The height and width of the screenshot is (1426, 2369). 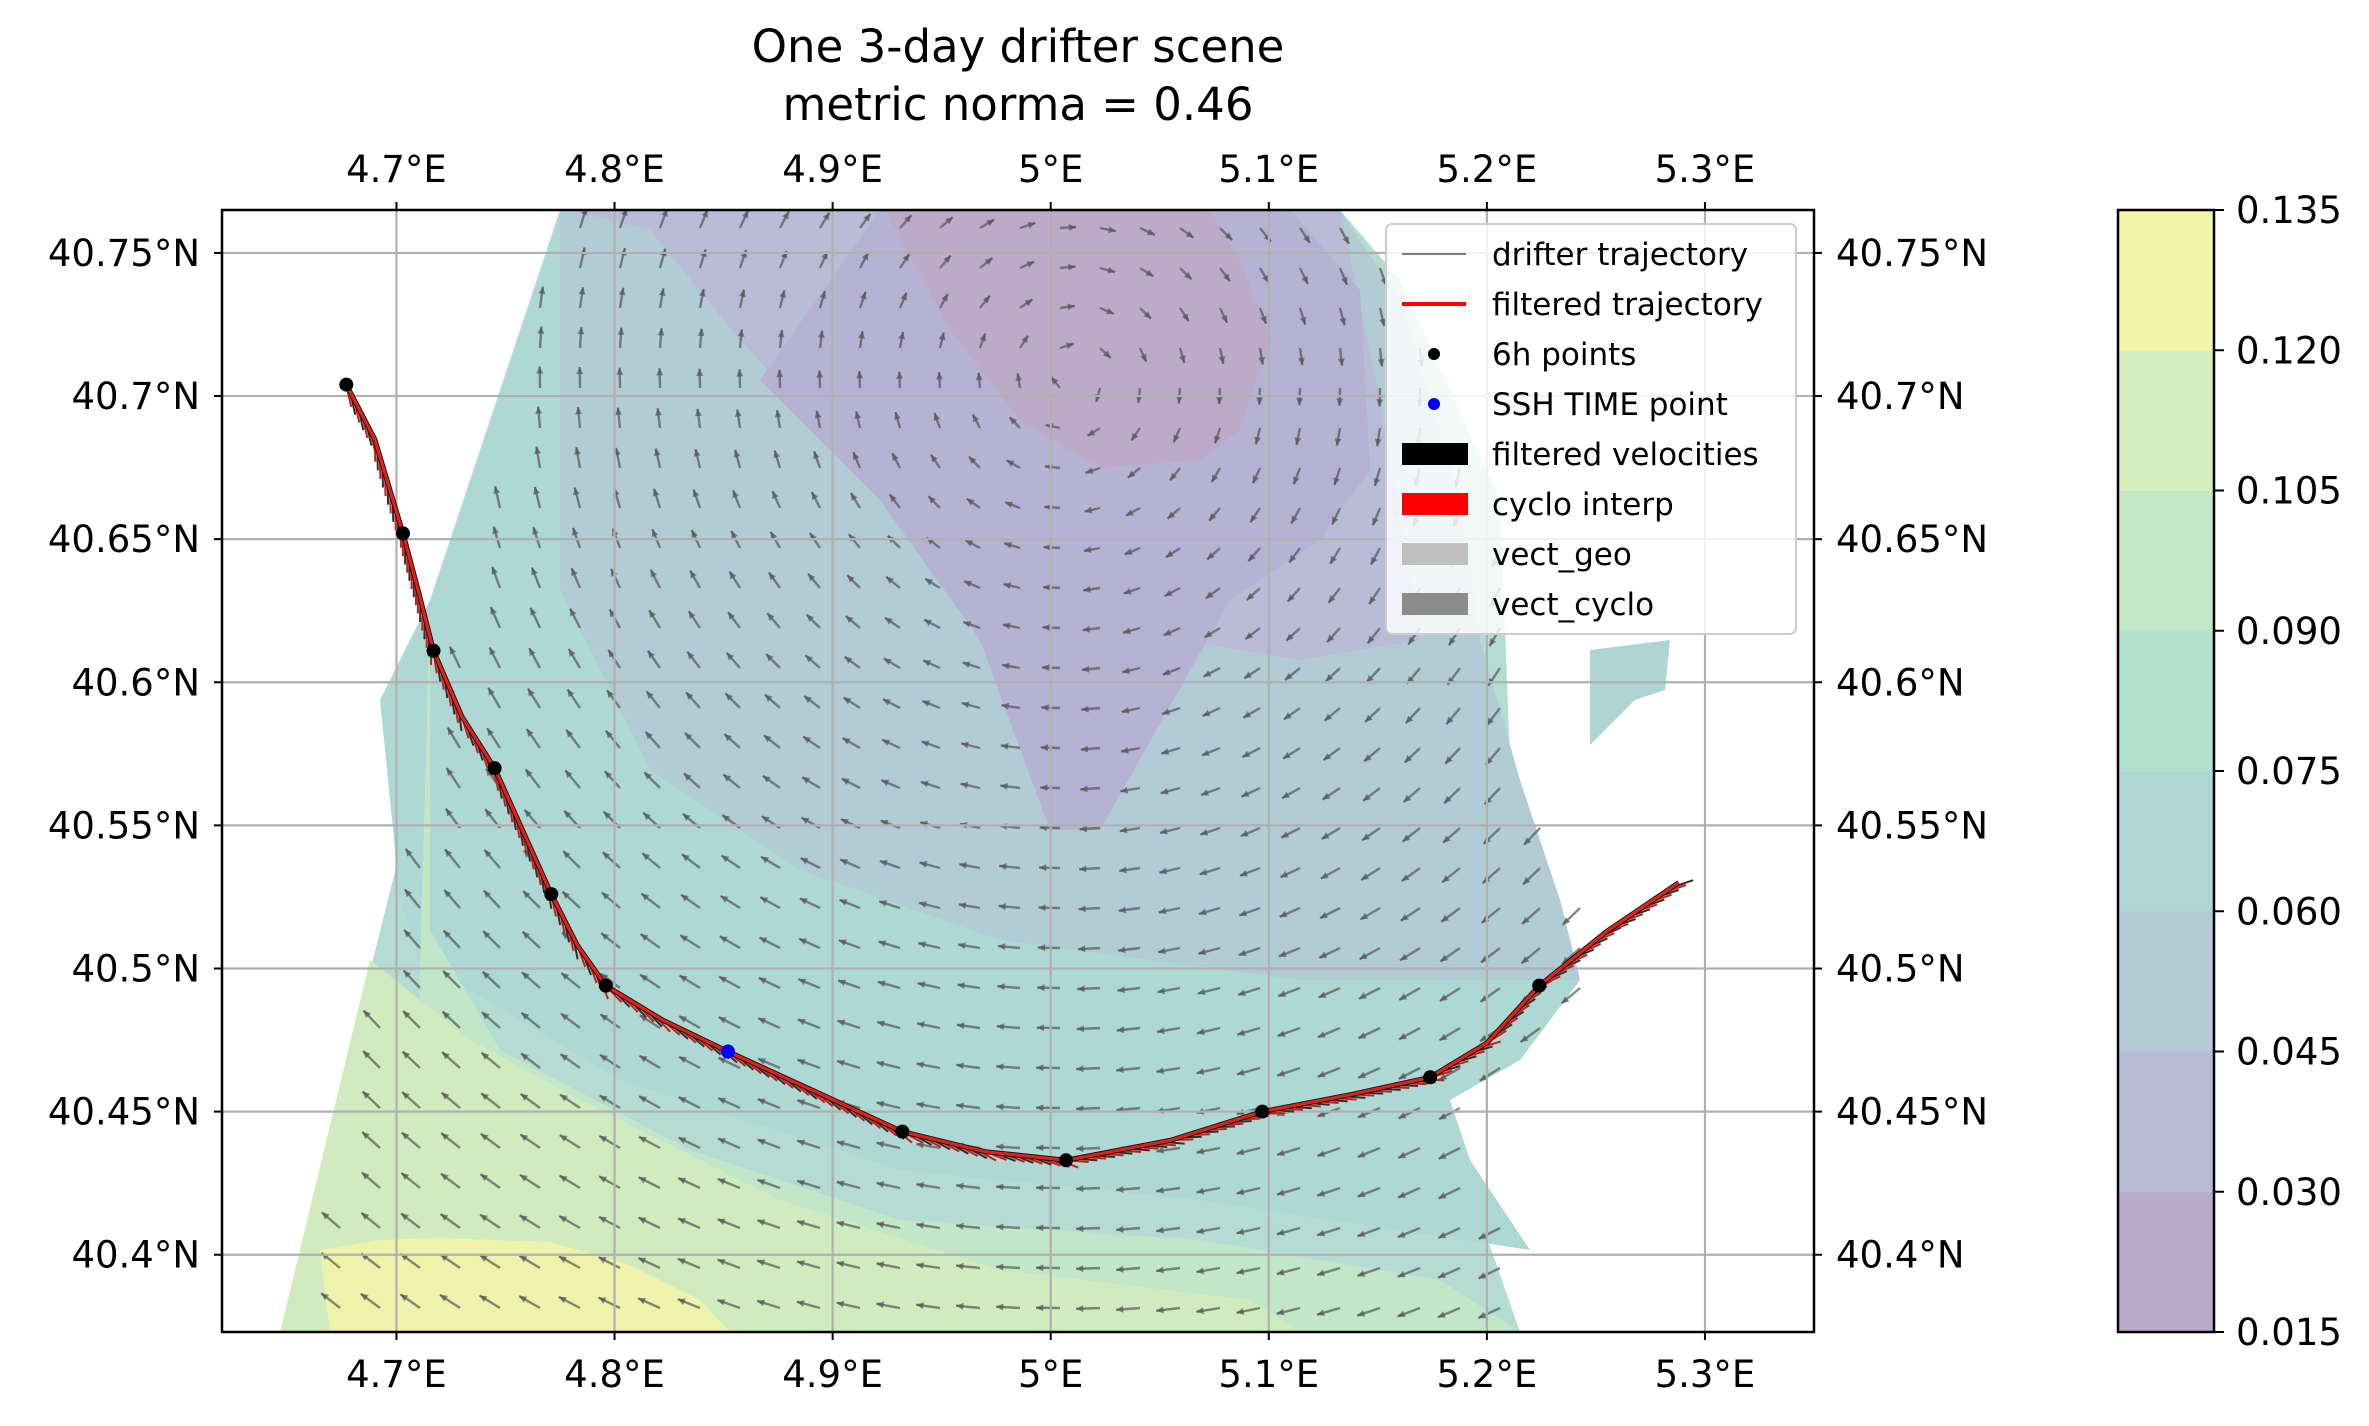 I want to click on y-tick-label-right: 40.7°N, so click(x=1900, y=396).